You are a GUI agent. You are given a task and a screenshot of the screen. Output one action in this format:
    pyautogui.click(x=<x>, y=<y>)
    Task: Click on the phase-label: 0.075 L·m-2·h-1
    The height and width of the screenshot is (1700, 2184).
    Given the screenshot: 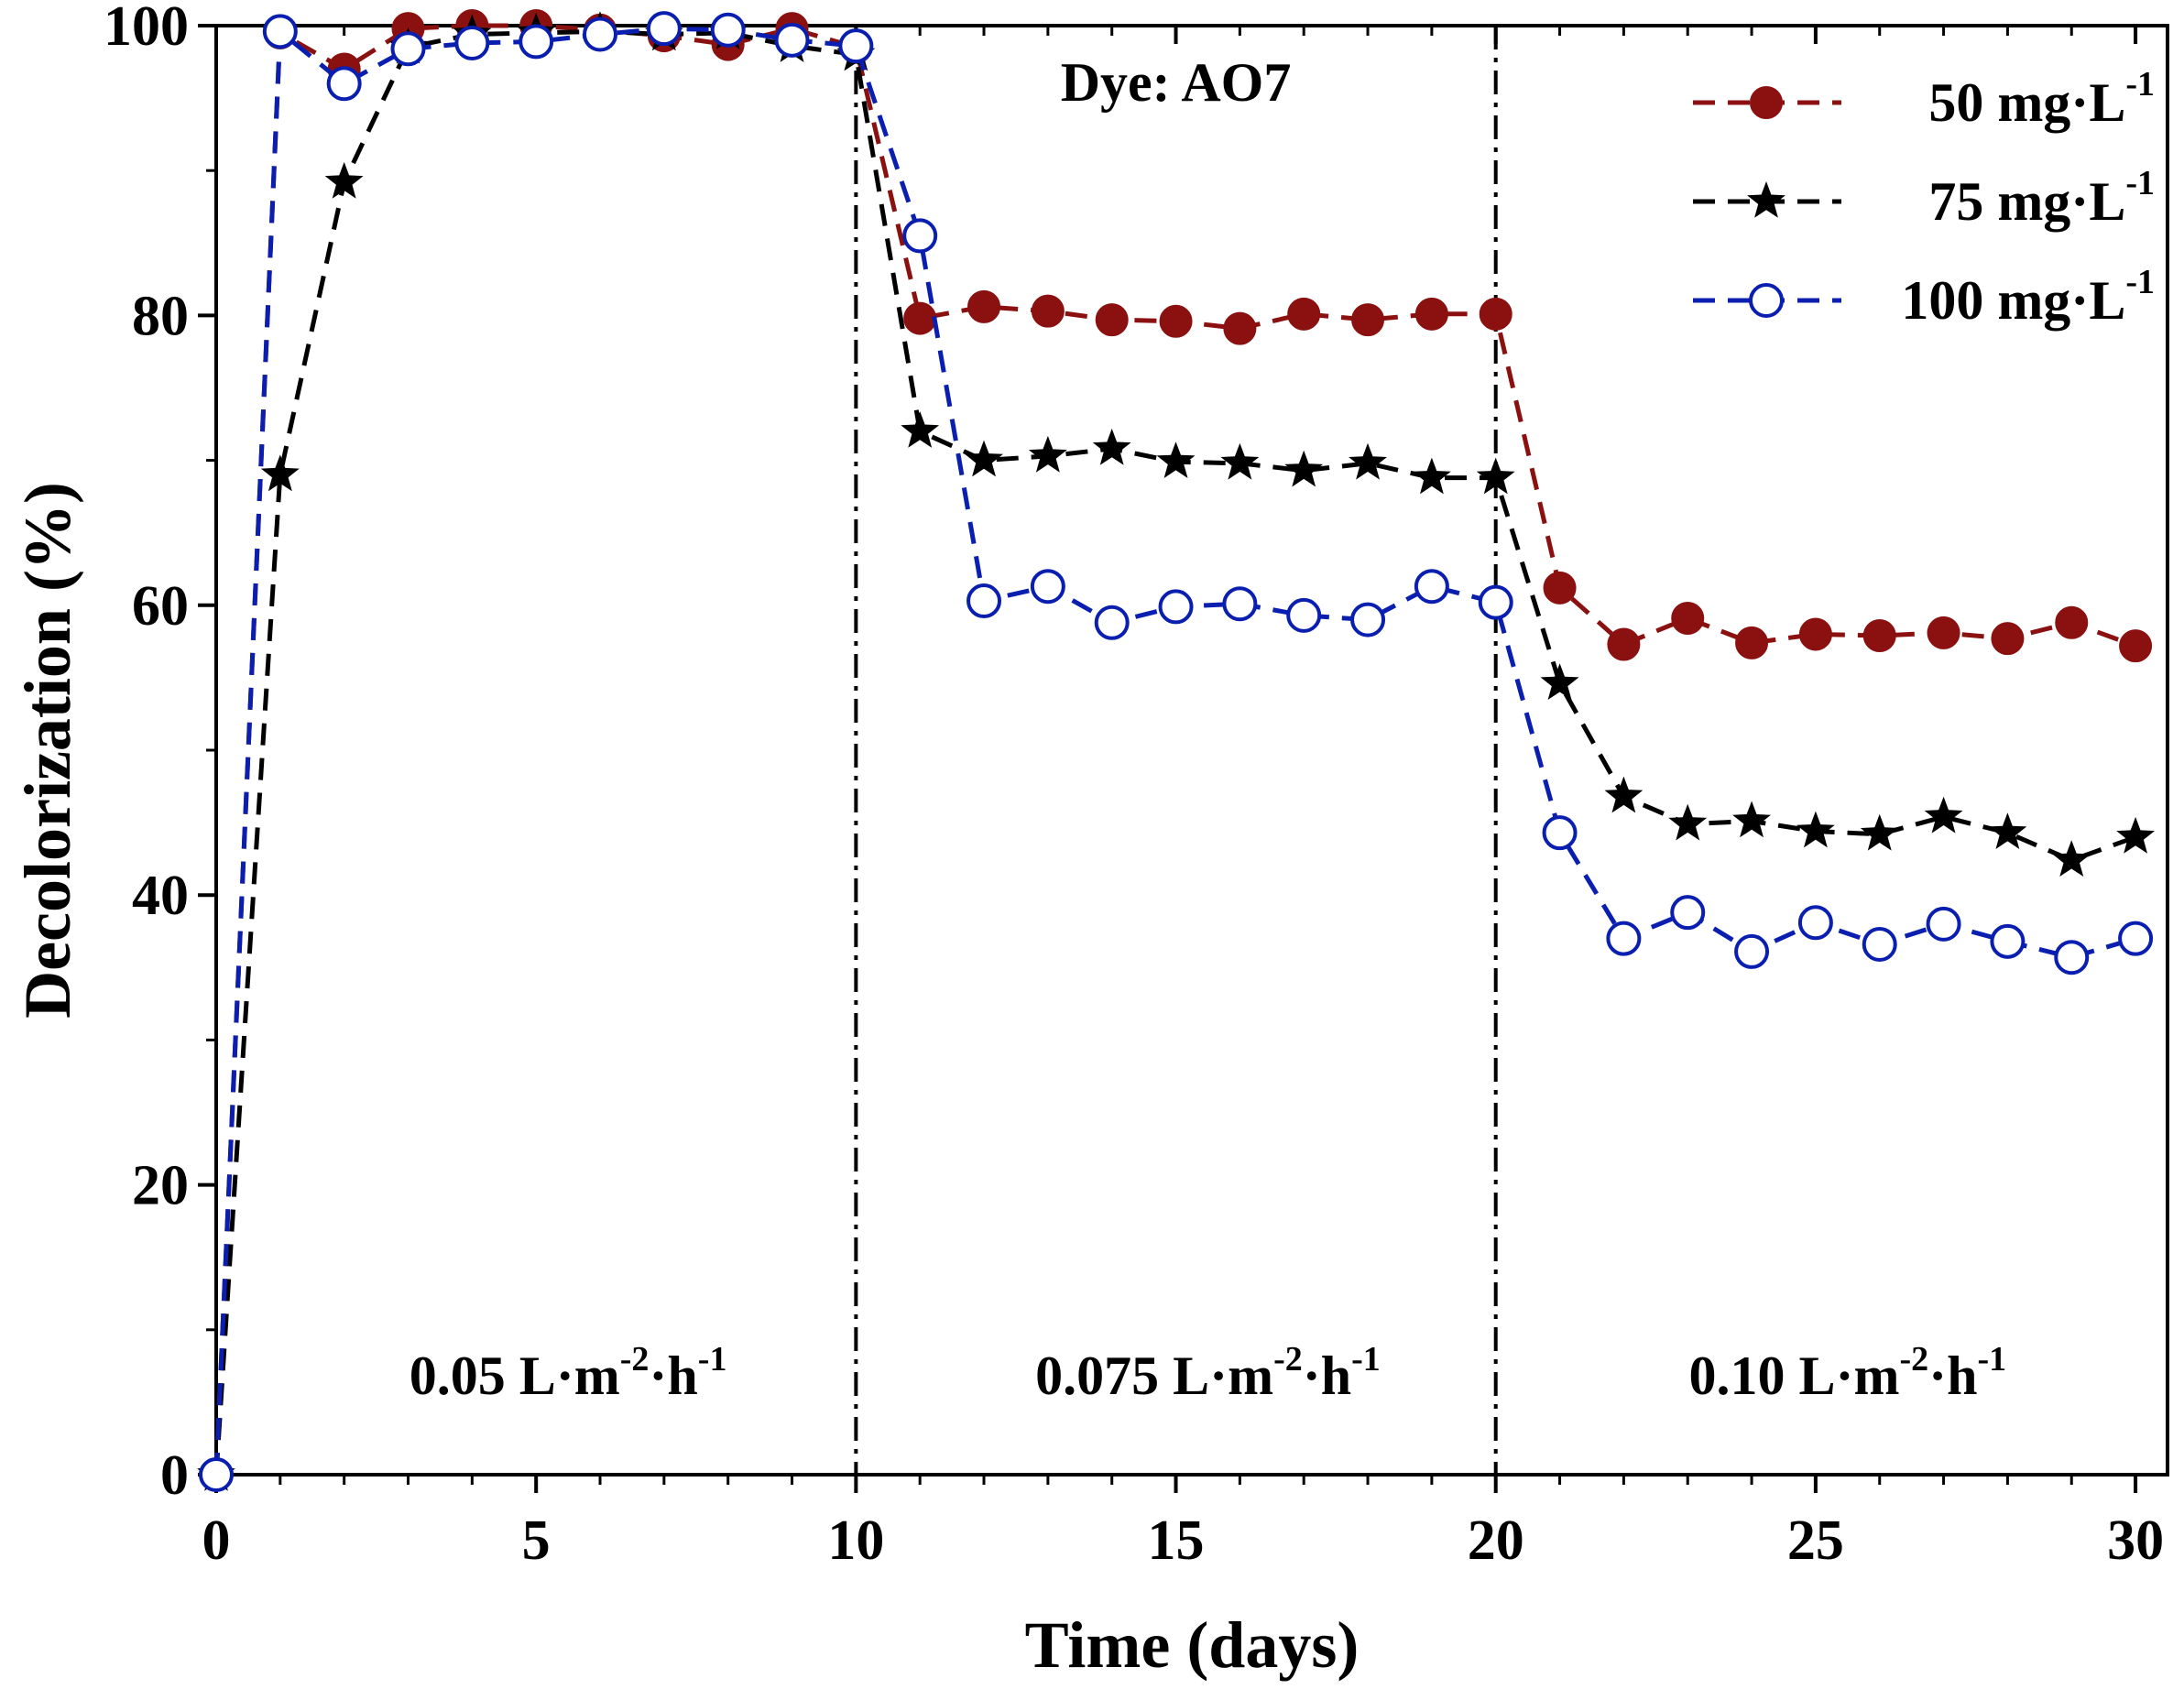 What is the action you would take?
    pyautogui.click(x=1208, y=1373)
    